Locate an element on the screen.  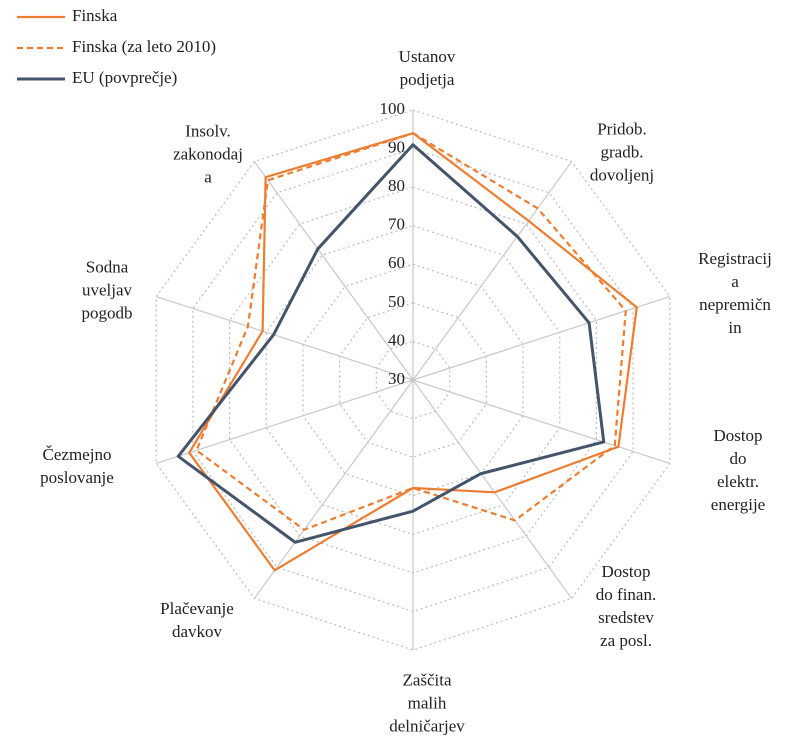
legend-label: Finska (za leto 2010) is located at coordinates (144, 46).